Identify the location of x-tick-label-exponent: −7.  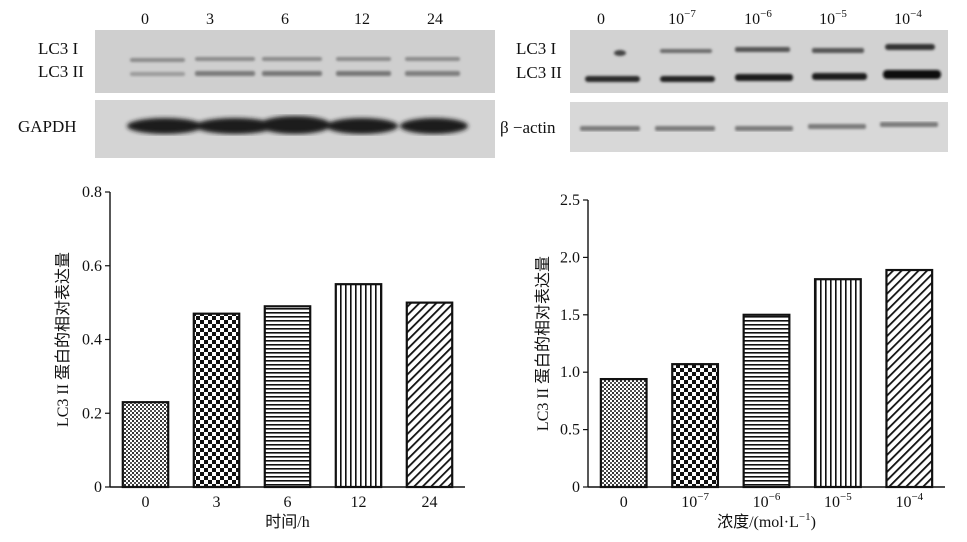
(703, 497).